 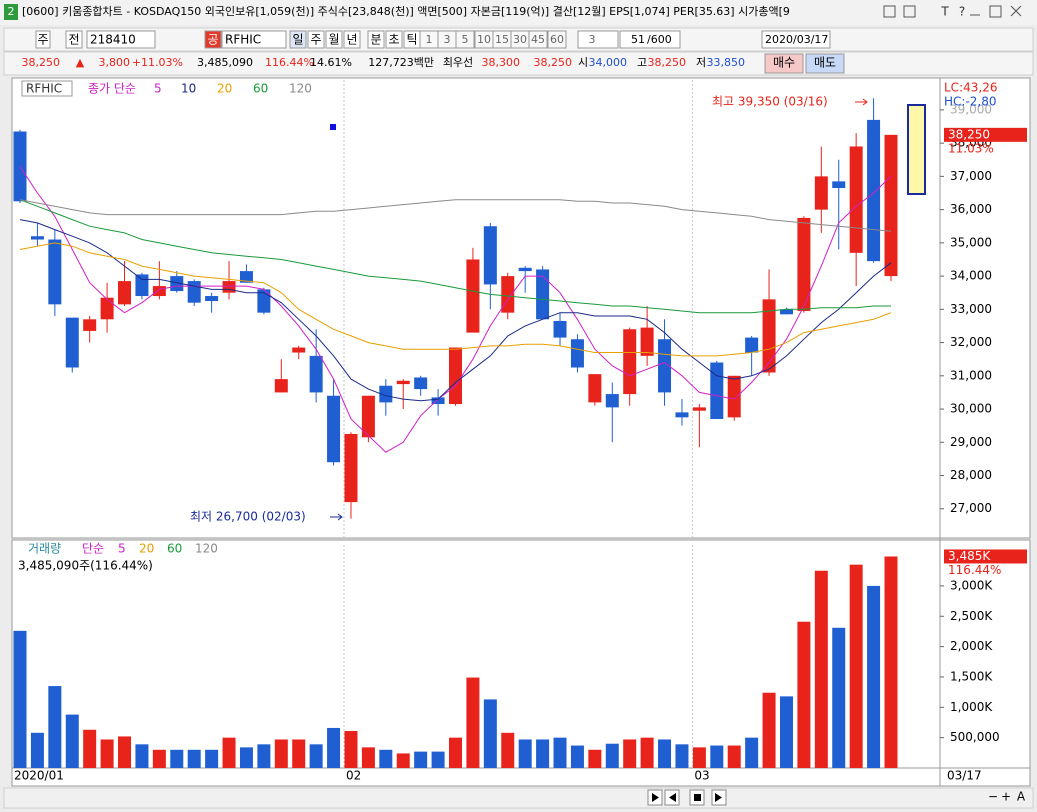 I want to click on y-tick-label: 30,000, so click(x=971, y=409).